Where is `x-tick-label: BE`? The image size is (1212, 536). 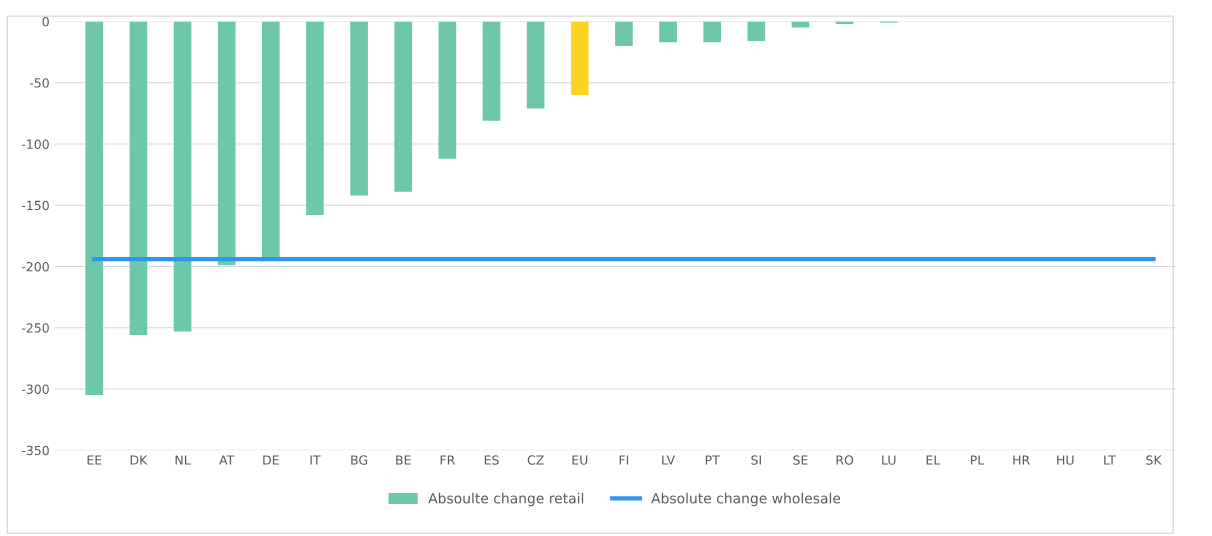 x-tick-label: BE is located at coordinates (403, 460).